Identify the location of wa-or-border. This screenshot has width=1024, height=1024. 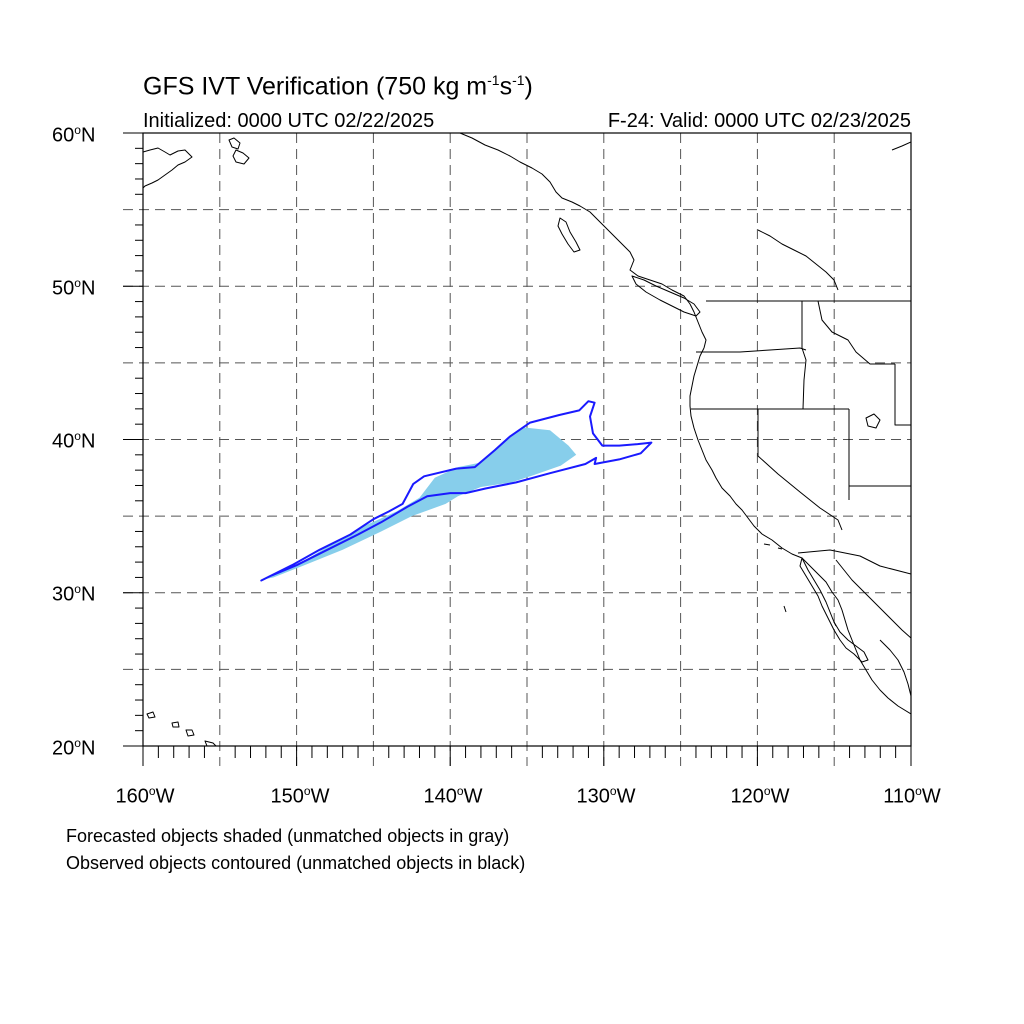
(751, 350).